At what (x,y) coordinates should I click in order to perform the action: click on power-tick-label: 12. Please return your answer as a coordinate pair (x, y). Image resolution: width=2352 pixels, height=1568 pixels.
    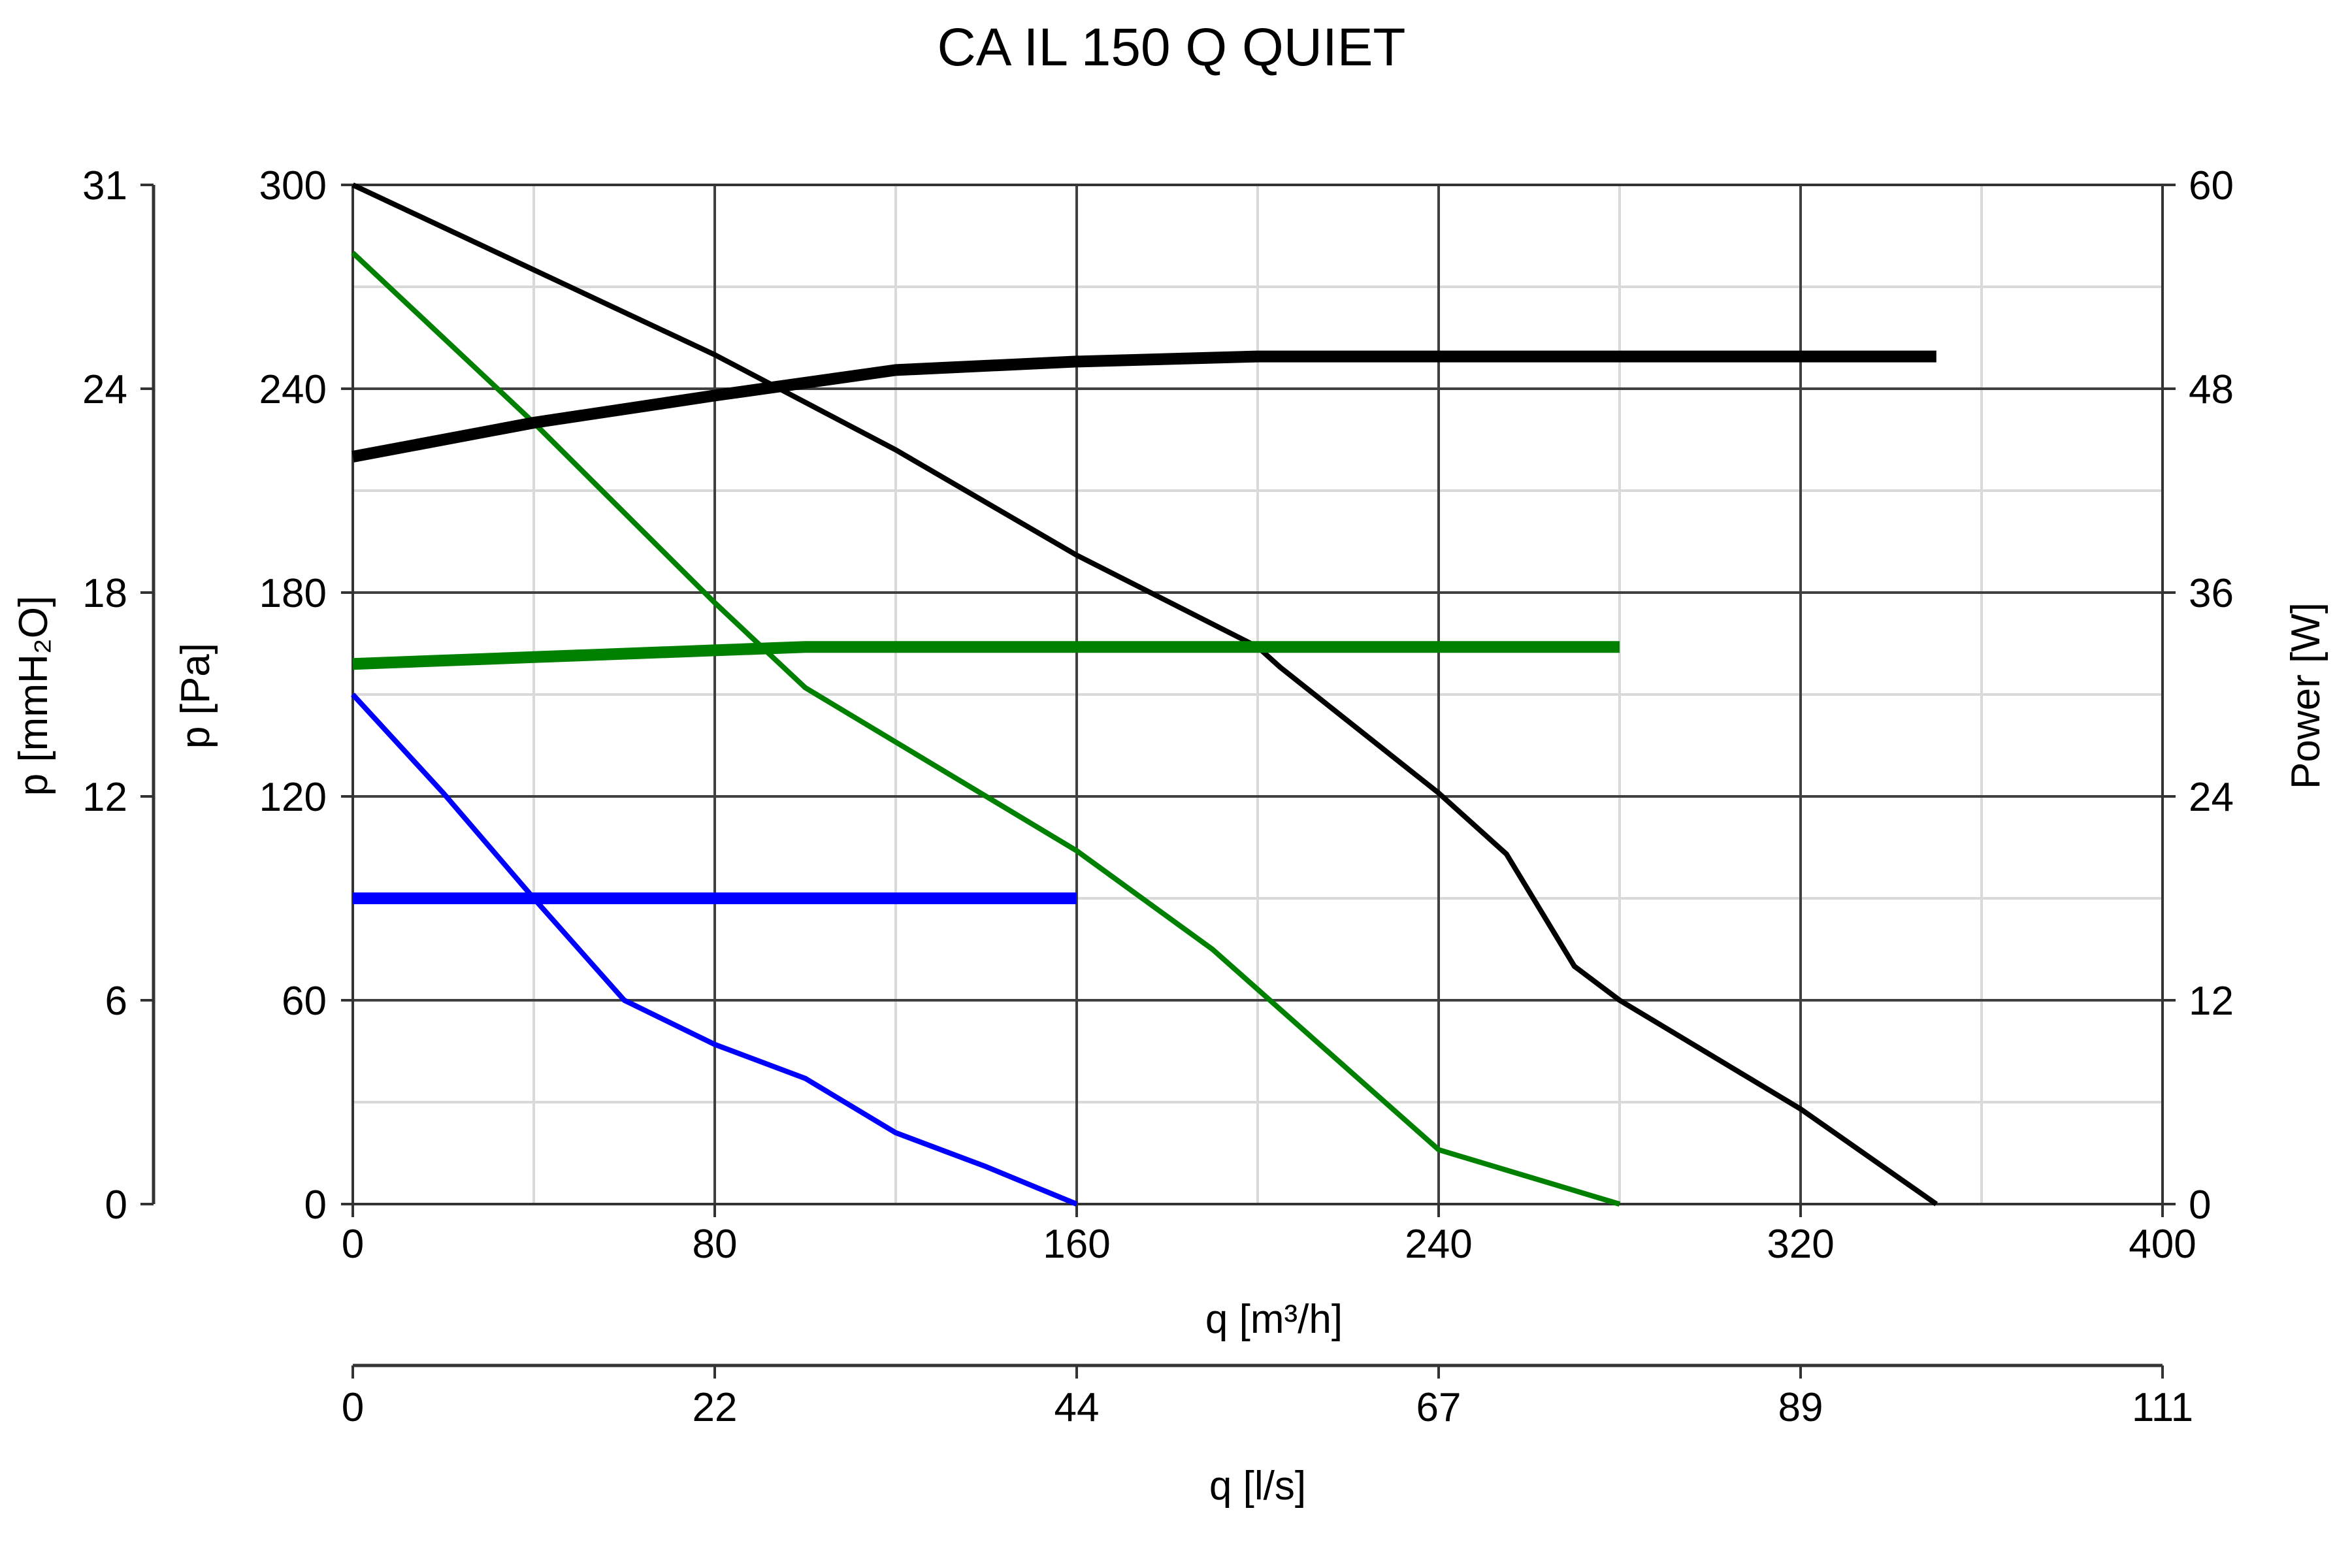
    Looking at the image, I should click on (2211, 1001).